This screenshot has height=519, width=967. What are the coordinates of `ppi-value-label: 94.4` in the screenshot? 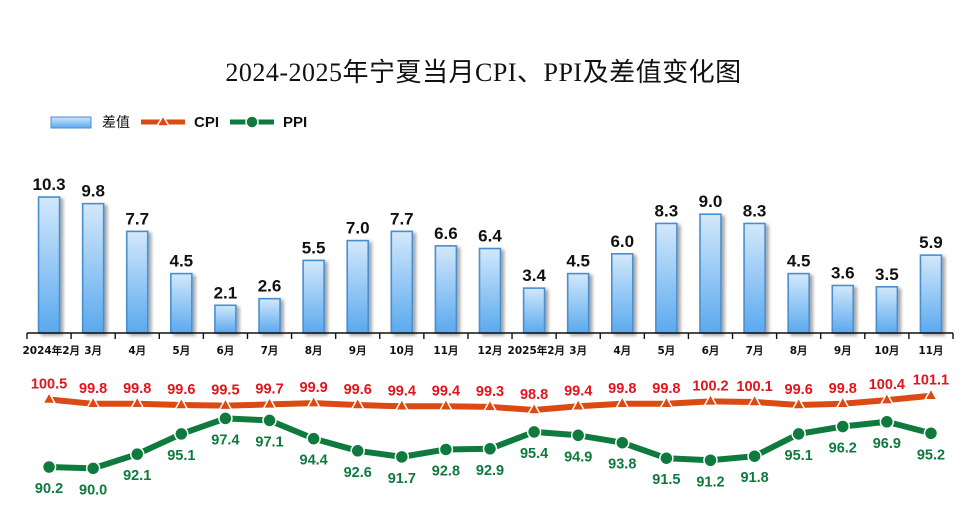 It's located at (314, 461).